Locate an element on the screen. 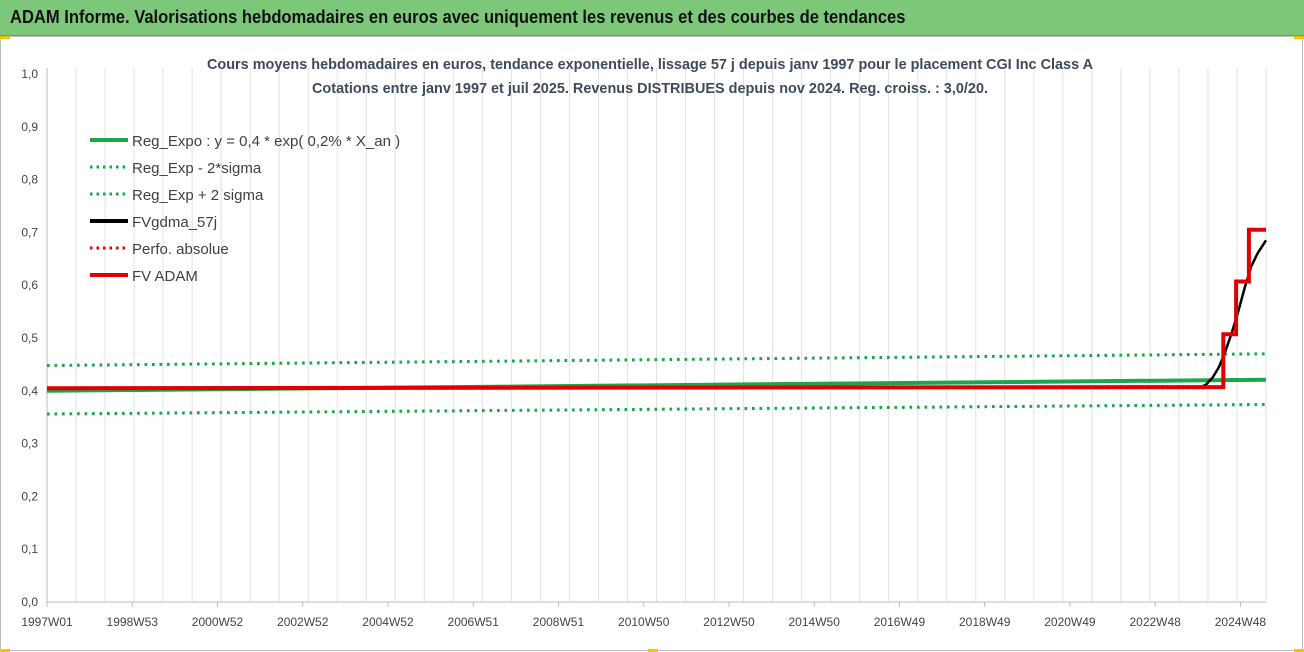  legend-label: Reg_Exp - 2*sigma is located at coordinates (197, 168).